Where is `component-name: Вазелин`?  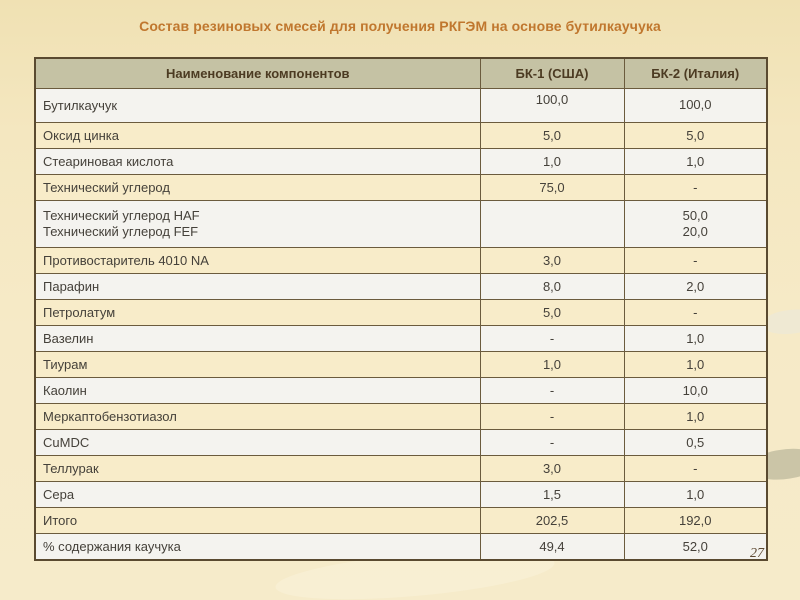 component-name: Вазелин is located at coordinates (257, 338).